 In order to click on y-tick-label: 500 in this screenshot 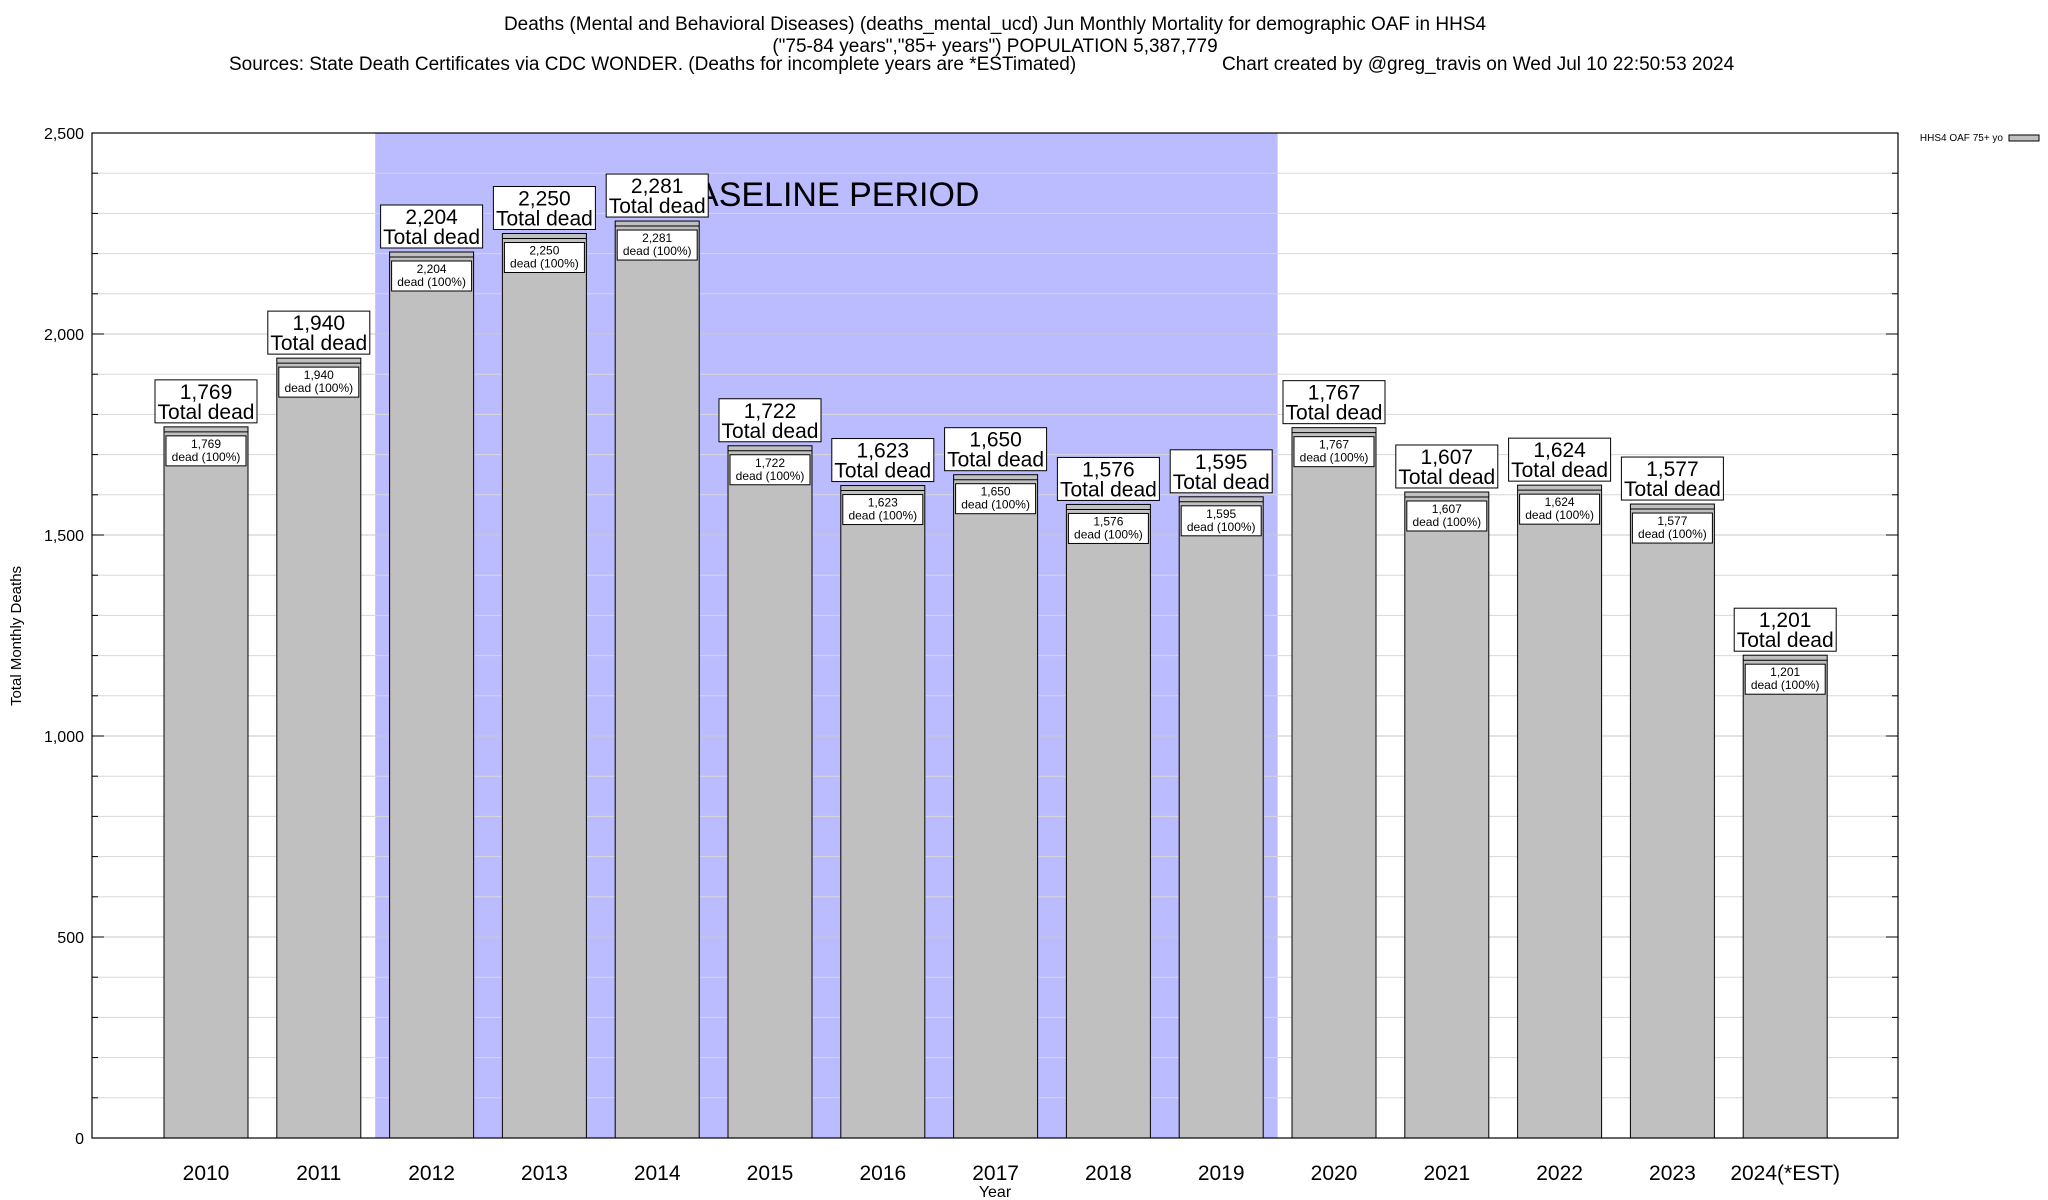, I will do `click(70, 938)`.